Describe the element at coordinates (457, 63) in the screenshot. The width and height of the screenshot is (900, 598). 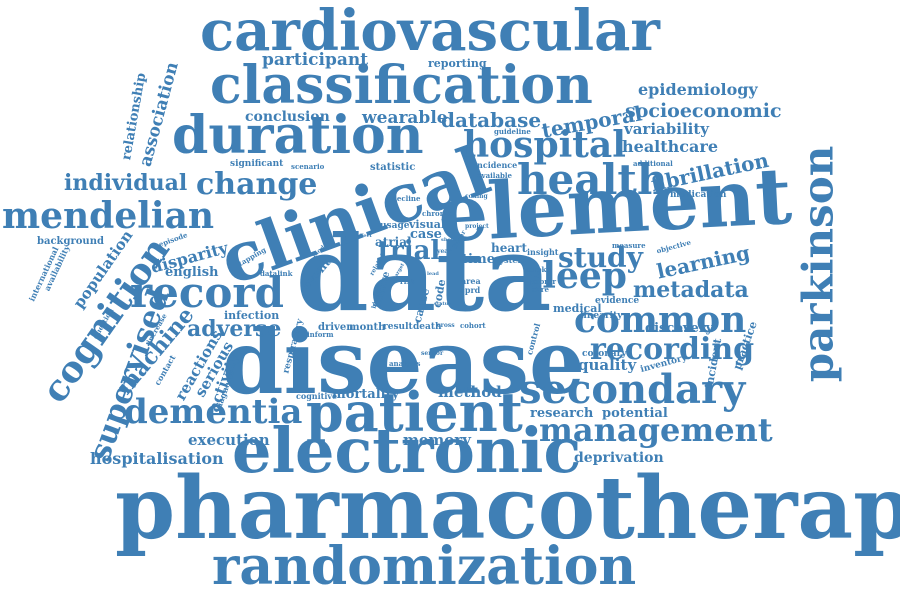
I see `word-reporting: reporting` at that location.